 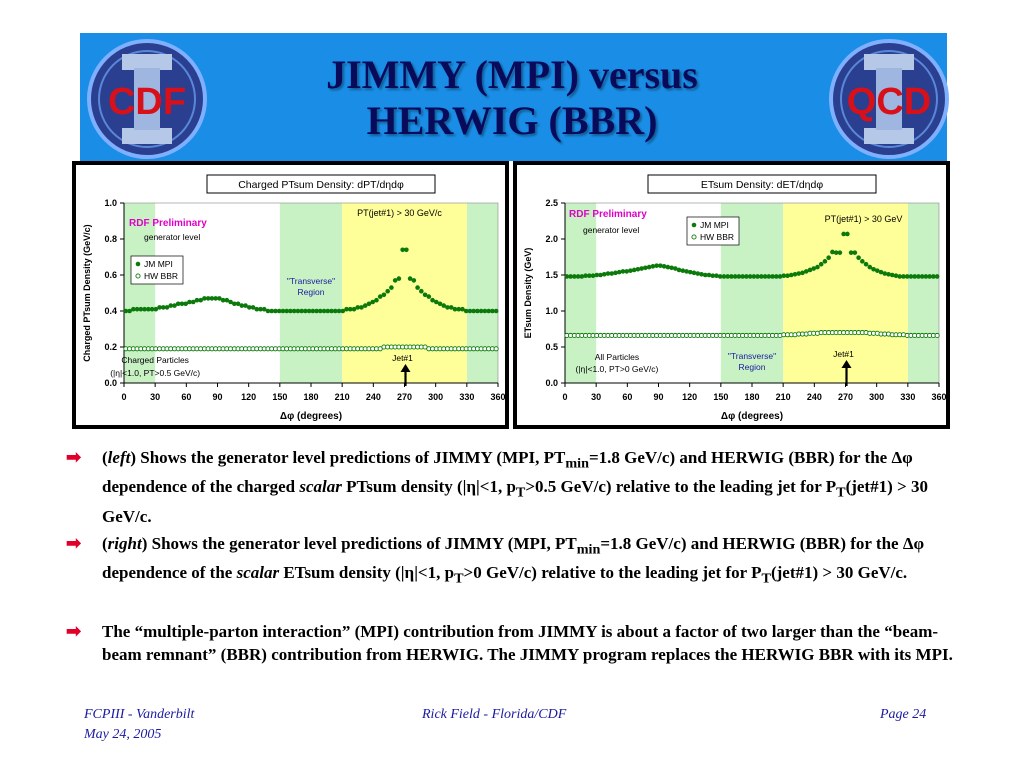 I want to click on x-tick-label: 180, so click(x=751, y=397).